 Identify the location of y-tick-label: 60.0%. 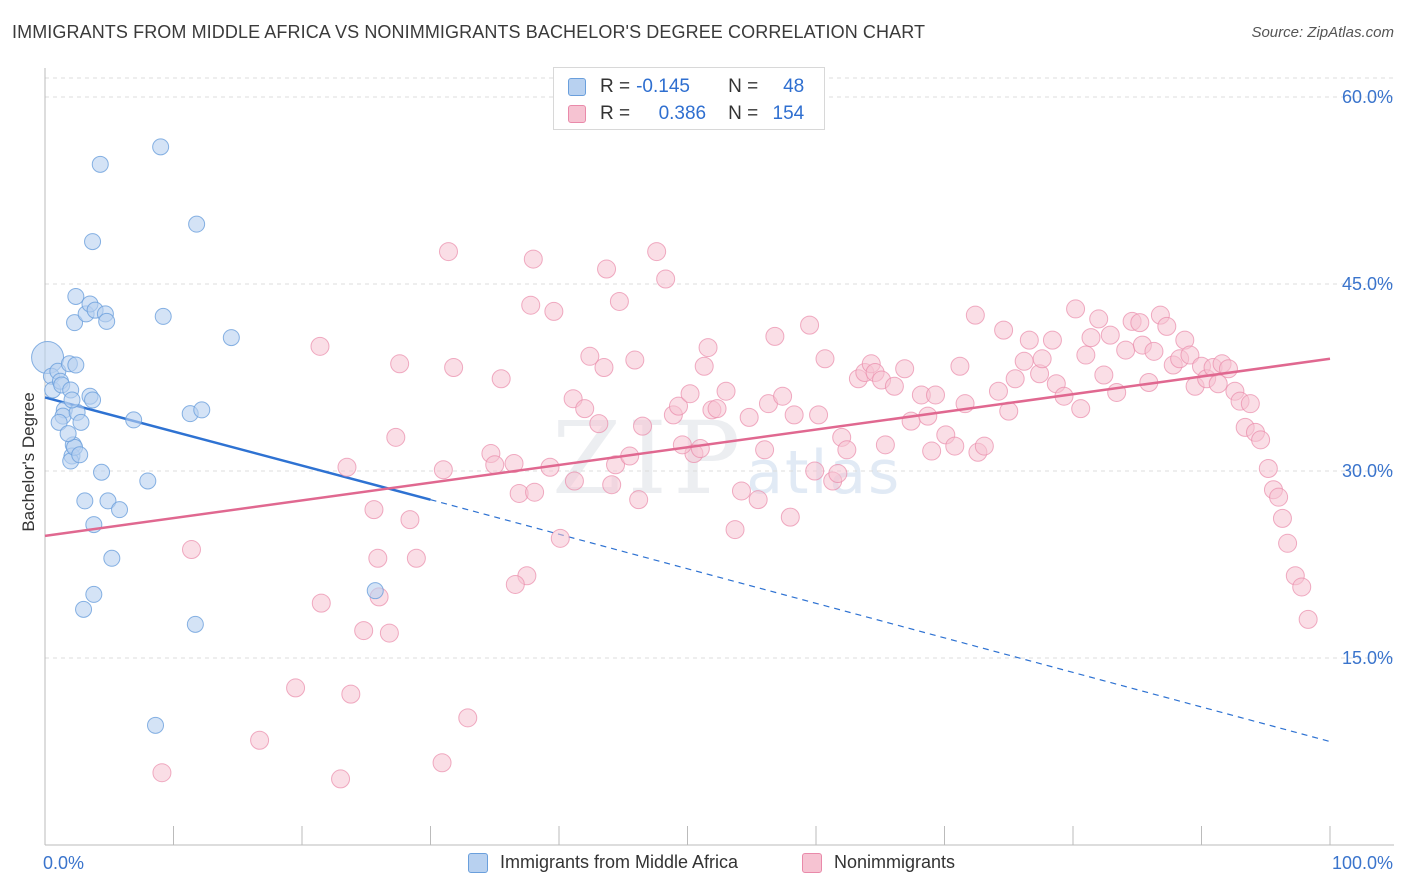
(1367, 97).